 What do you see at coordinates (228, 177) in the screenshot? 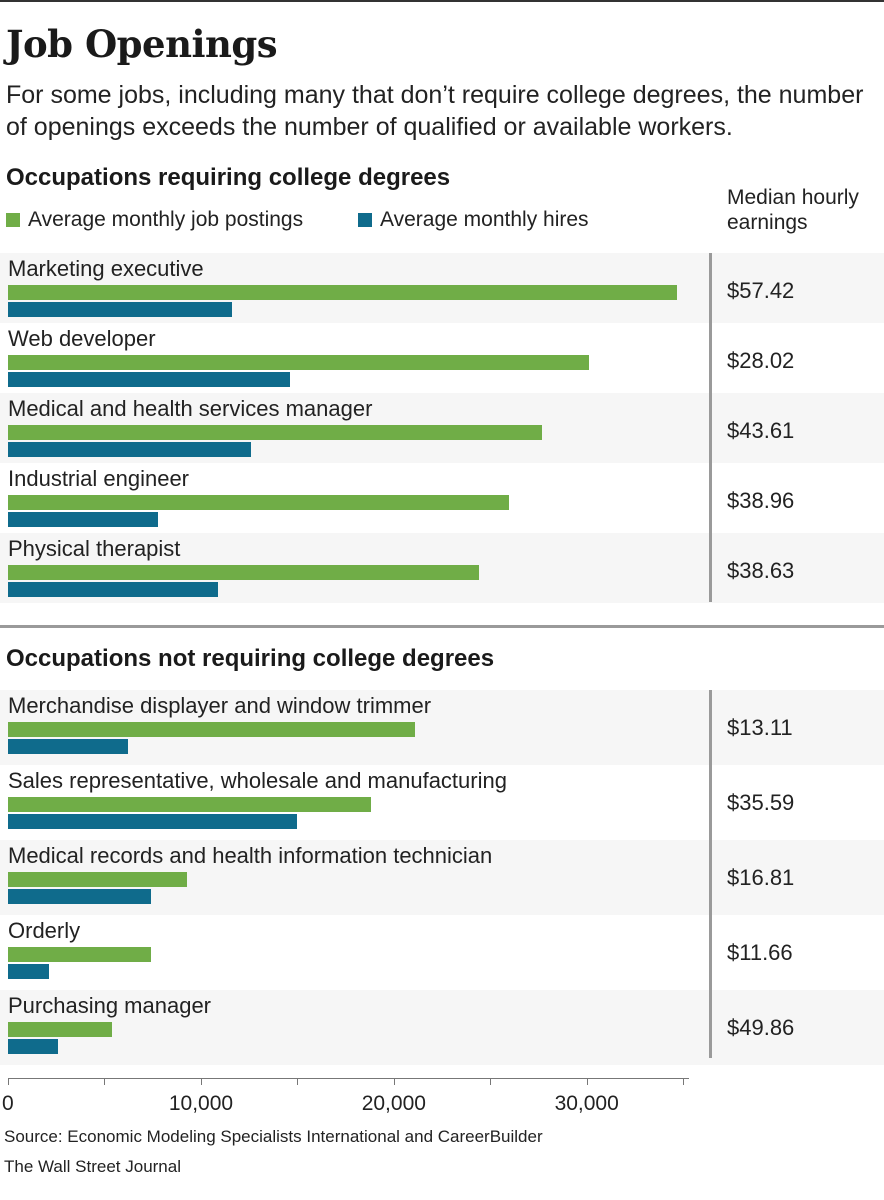
I see `section-heading-college: Occupations requiring college degrees` at bounding box center [228, 177].